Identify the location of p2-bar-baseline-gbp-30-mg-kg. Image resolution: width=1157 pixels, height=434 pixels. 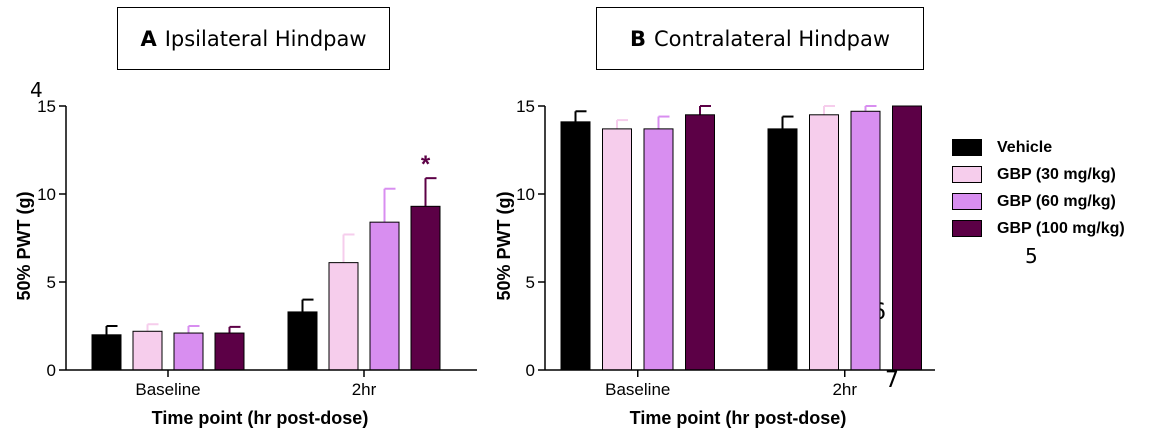
(617, 249).